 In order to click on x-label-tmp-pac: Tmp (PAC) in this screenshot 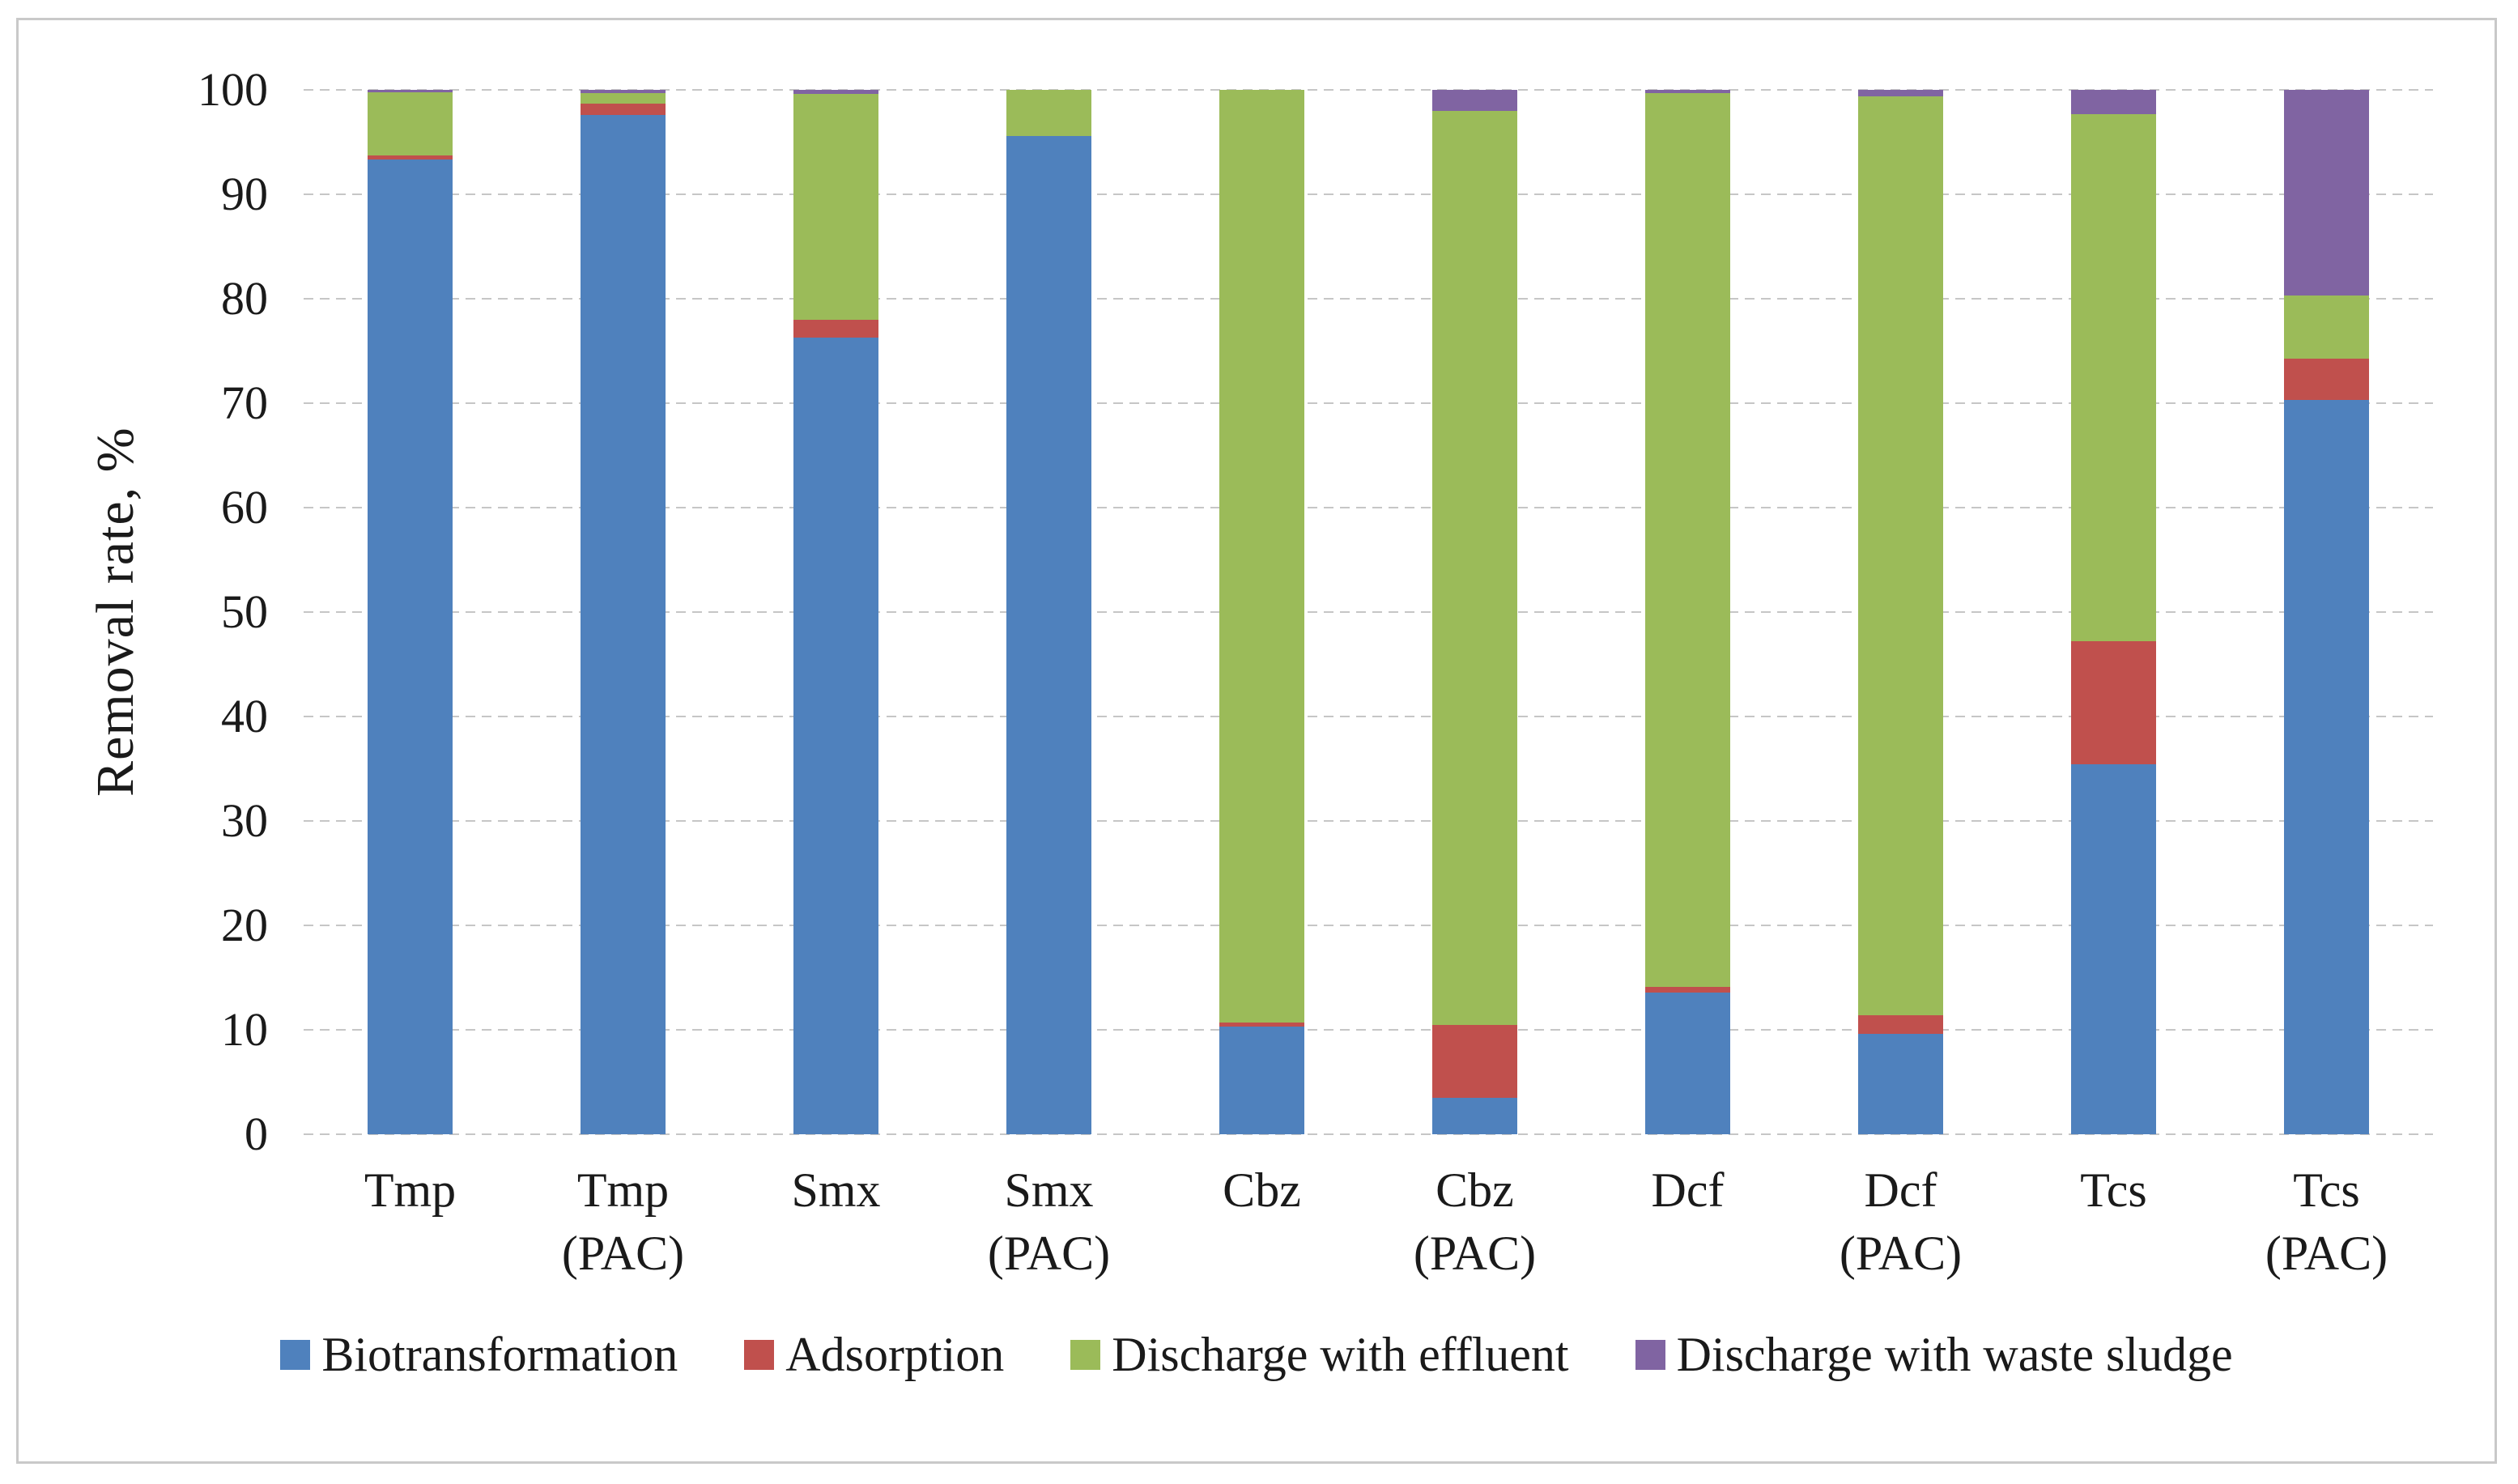, I will do `click(623, 1221)`.